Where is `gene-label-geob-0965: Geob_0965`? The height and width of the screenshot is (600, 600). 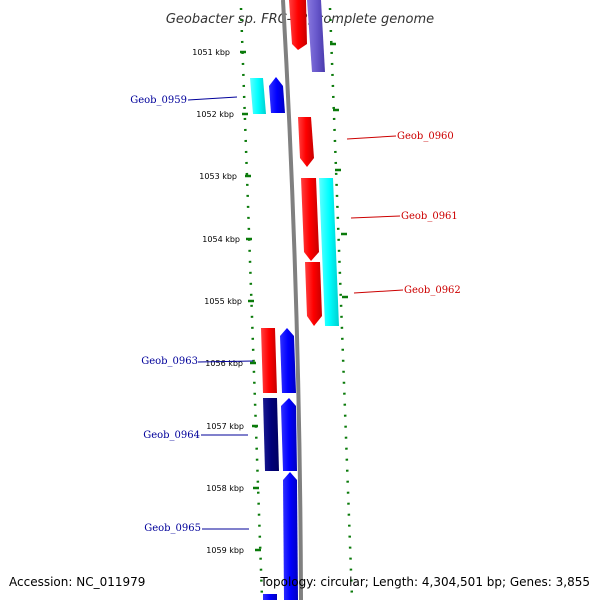 gene-label-geob-0965: Geob_0965 is located at coordinates (172, 528).